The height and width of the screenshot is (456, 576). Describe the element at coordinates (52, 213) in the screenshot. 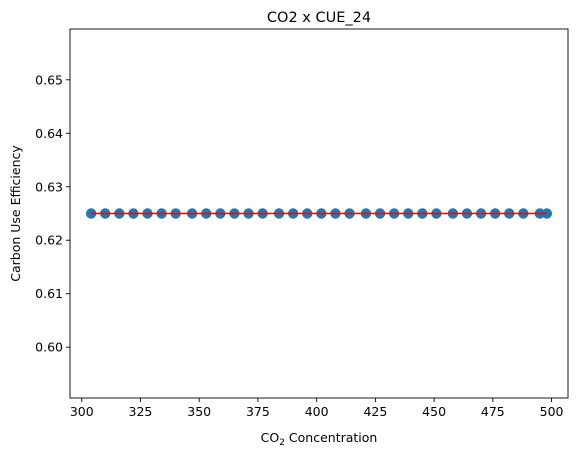

I see `y-axis: 0.60 0.61 0.62 0.63 0.64 0.65` at that location.